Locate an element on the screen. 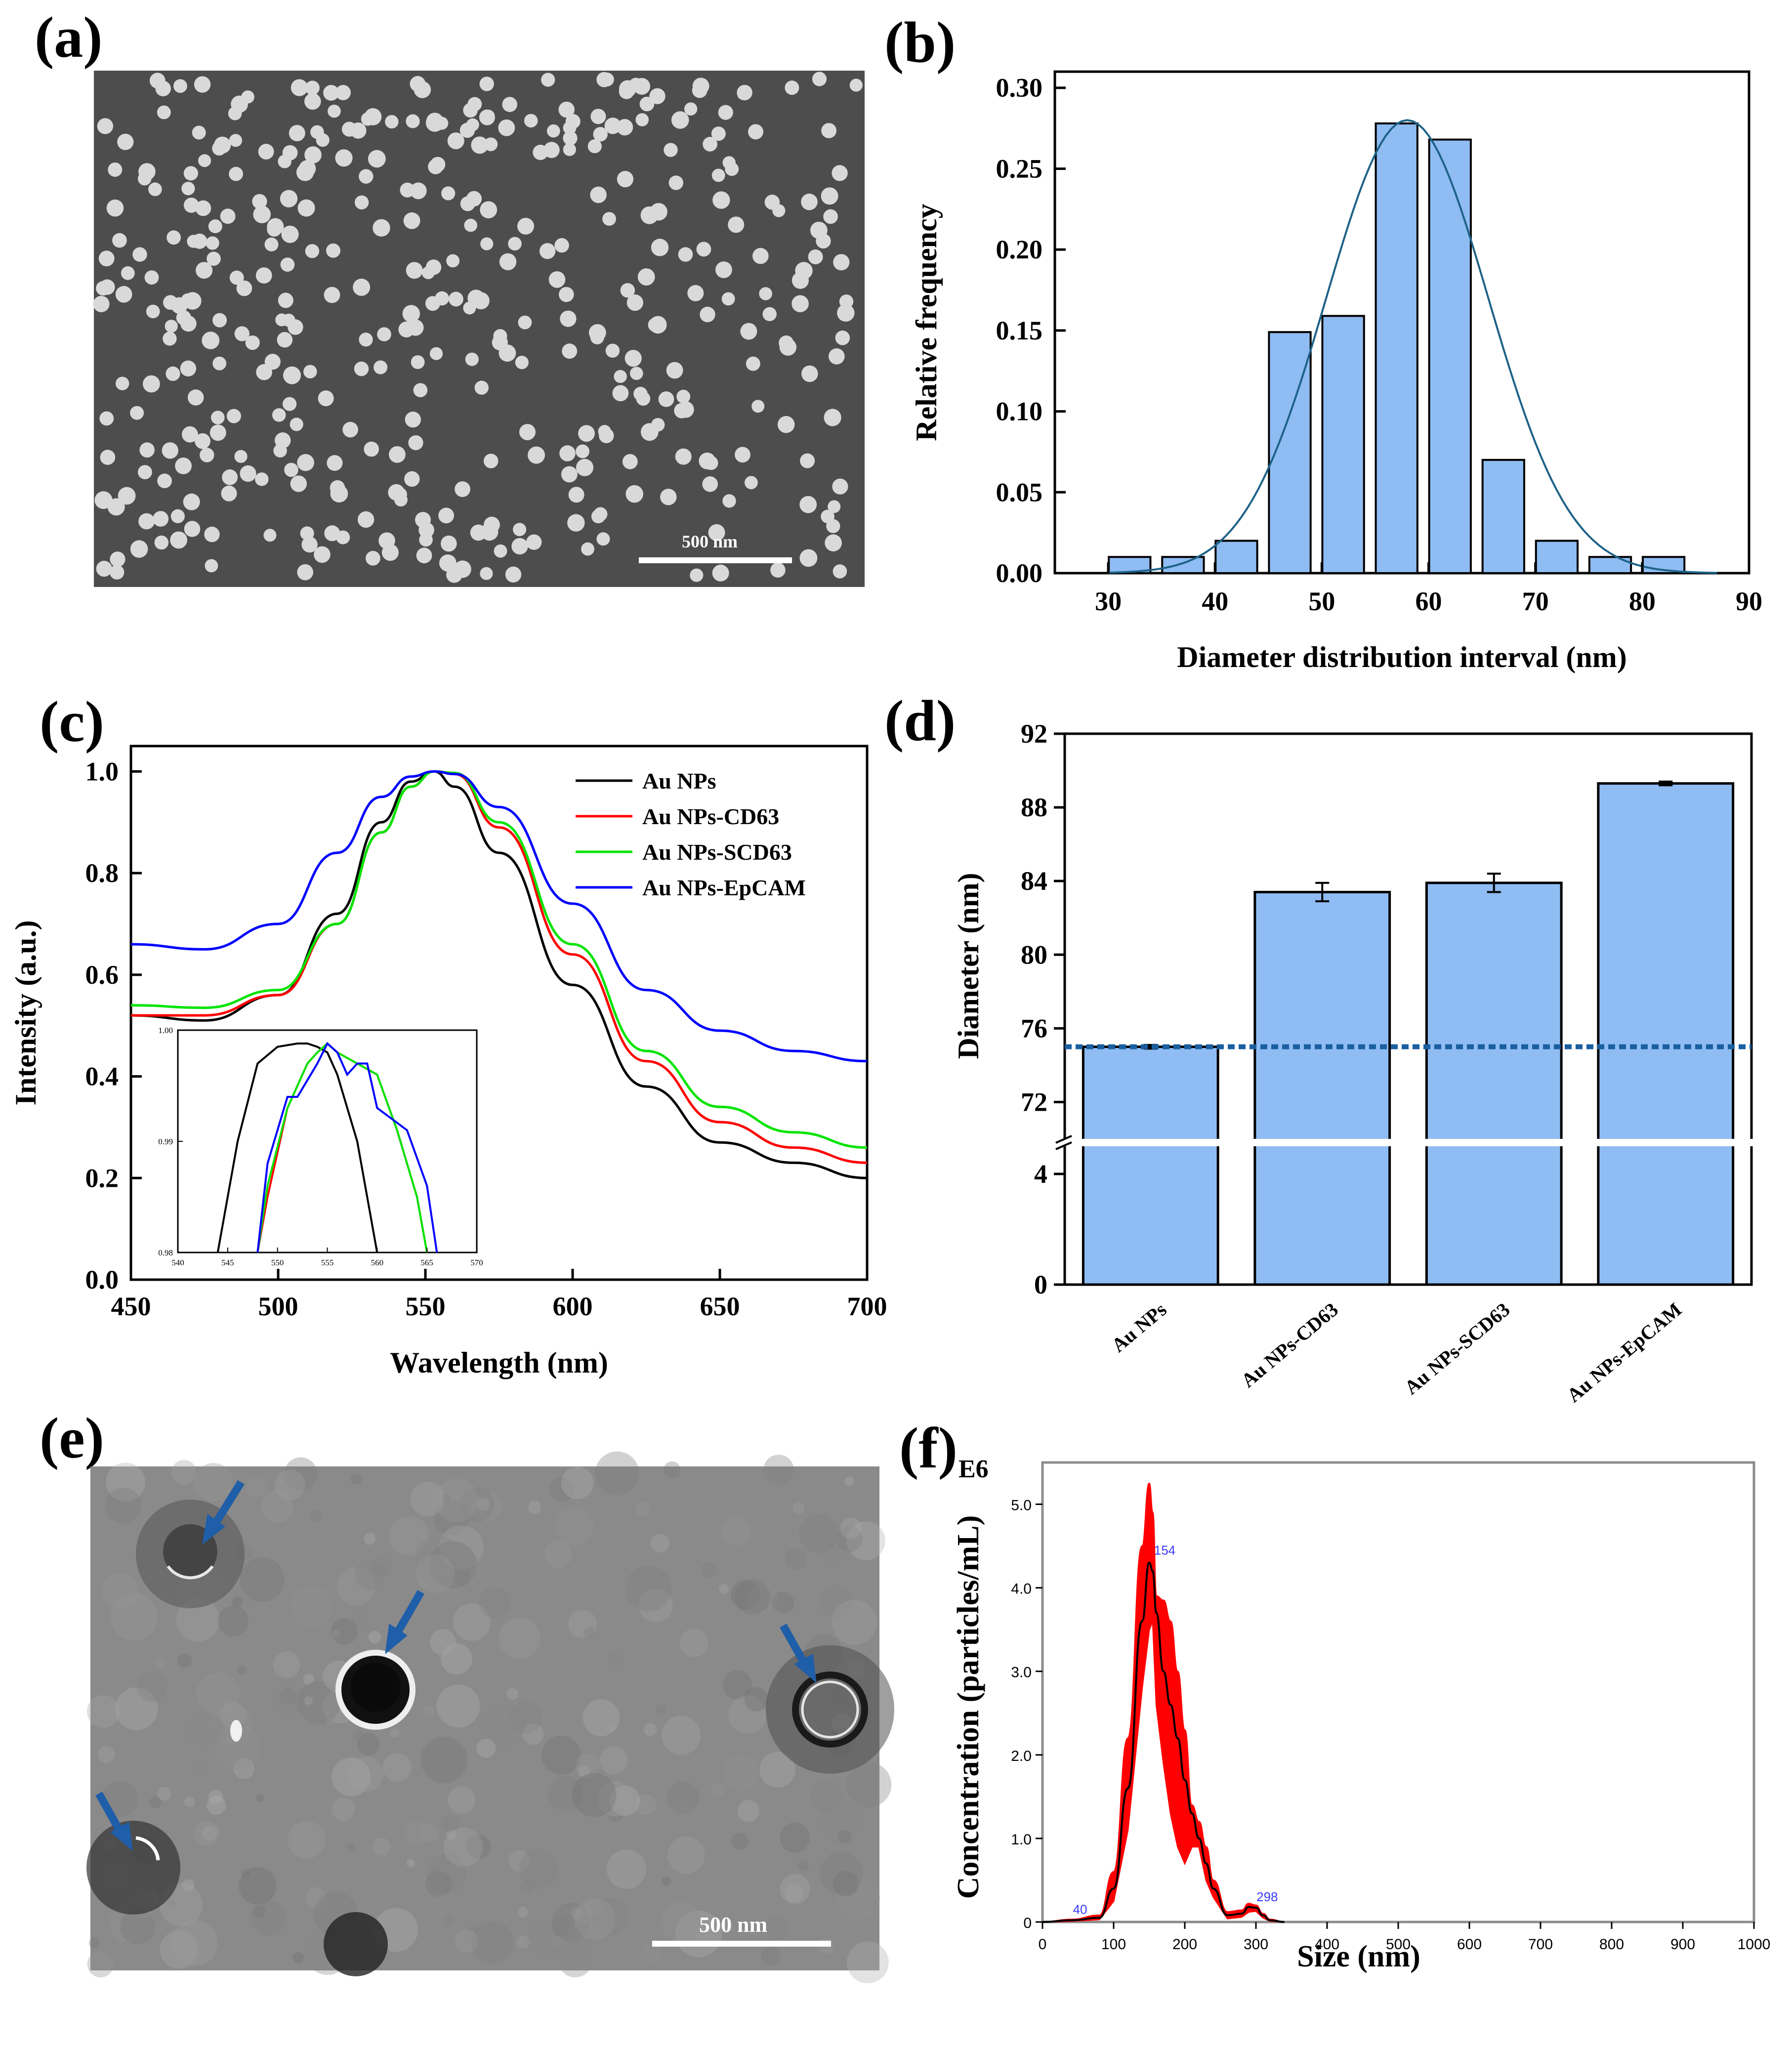 The width and height of the screenshot is (1792, 2045). x-tick-label: 600 is located at coordinates (573, 1306).